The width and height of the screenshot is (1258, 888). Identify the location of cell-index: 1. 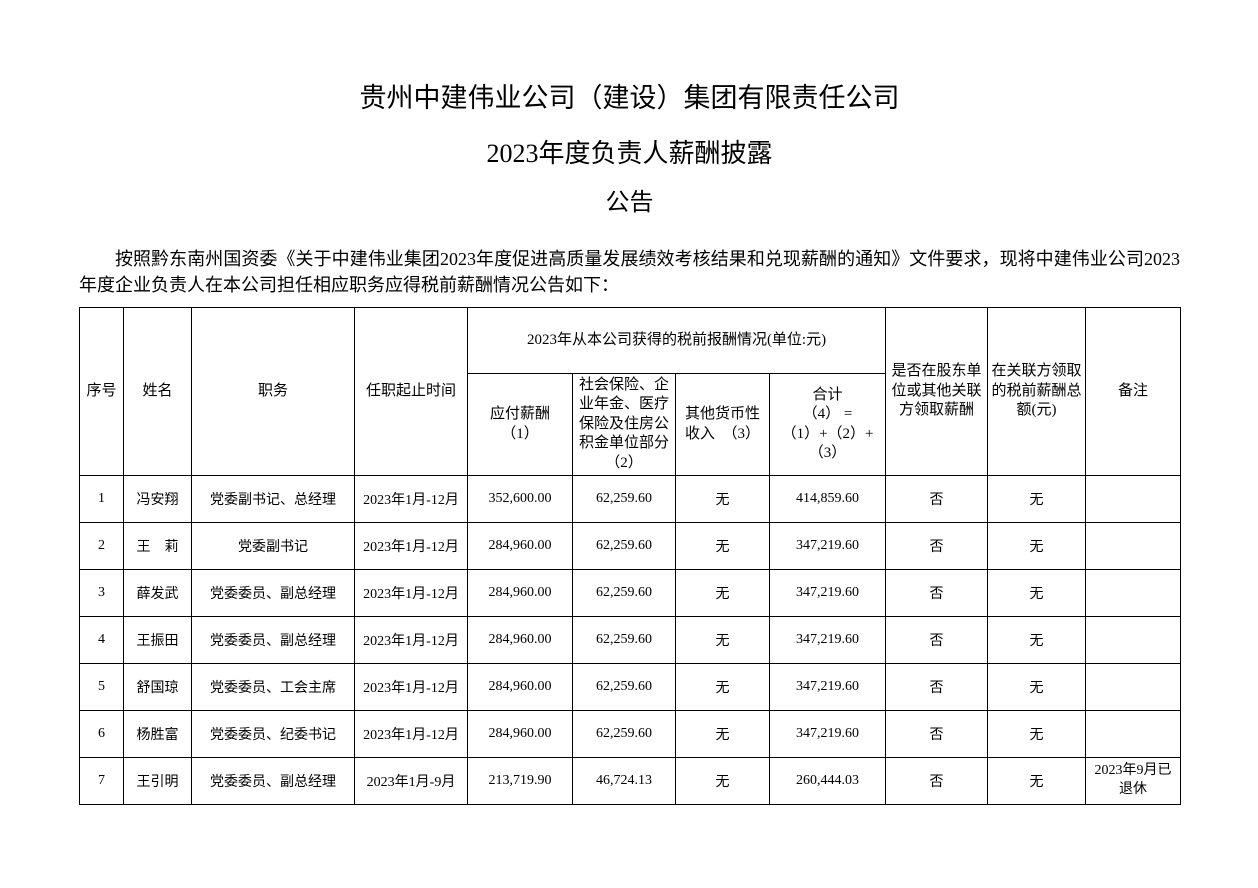
(101, 499).